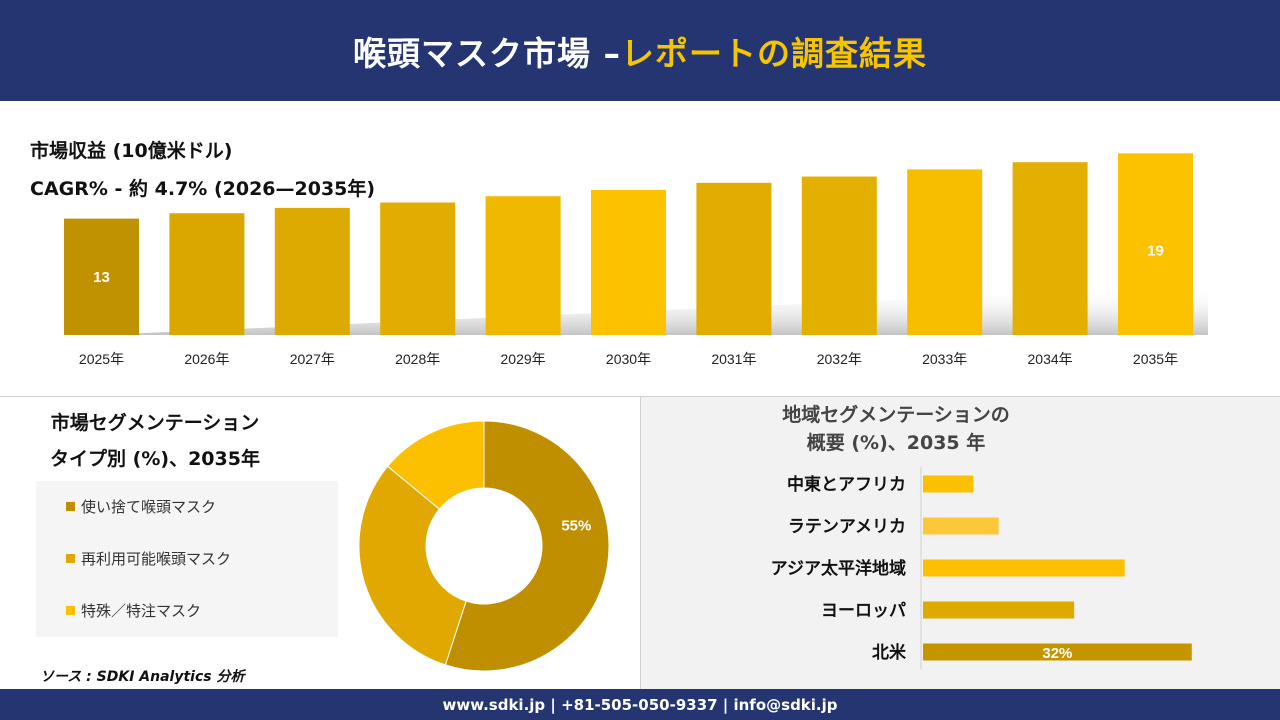 Image resolution: width=1280 pixels, height=720 pixels. Describe the element at coordinates (640, 396) in the screenshot. I see `section-divider` at that location.